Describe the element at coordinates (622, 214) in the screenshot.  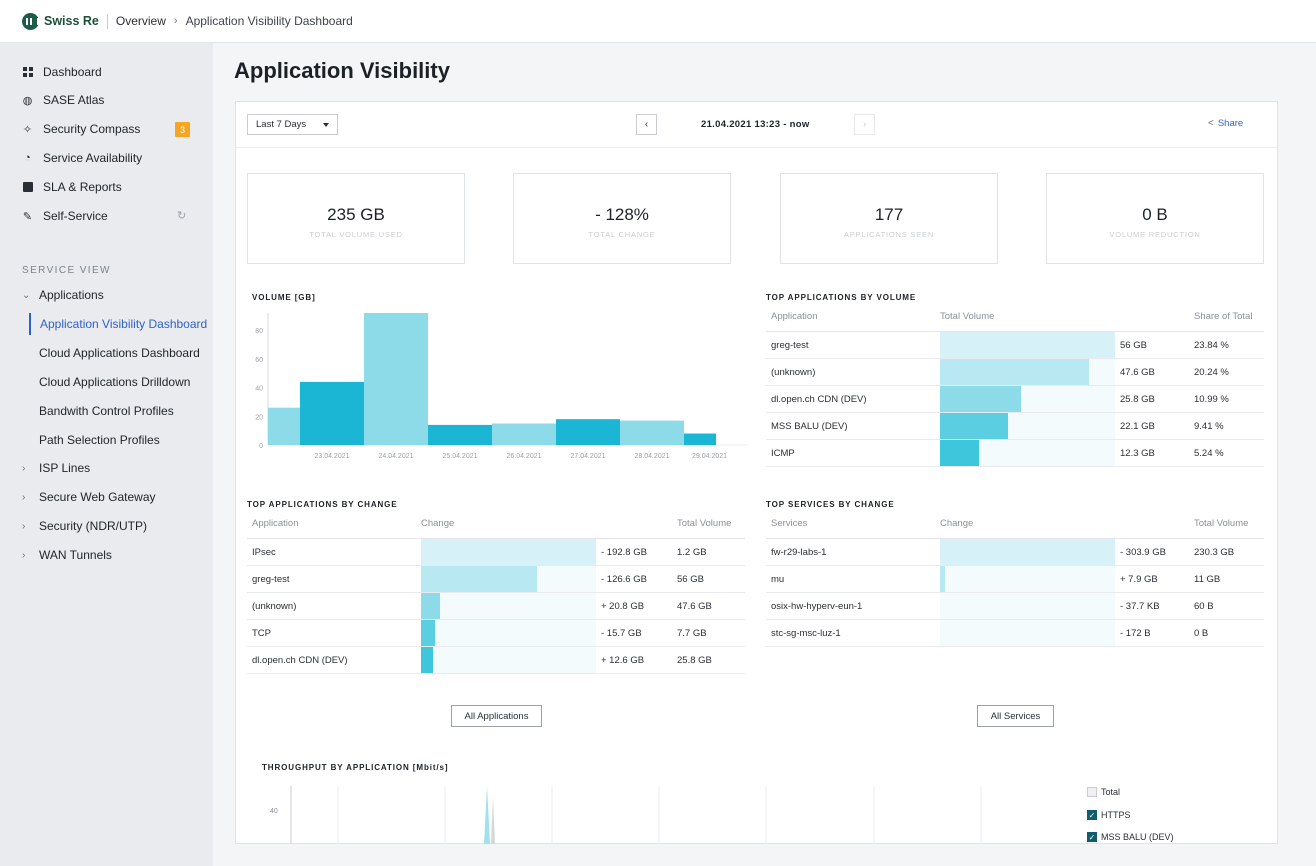
I see `kpi-value: - 128%` at that location.